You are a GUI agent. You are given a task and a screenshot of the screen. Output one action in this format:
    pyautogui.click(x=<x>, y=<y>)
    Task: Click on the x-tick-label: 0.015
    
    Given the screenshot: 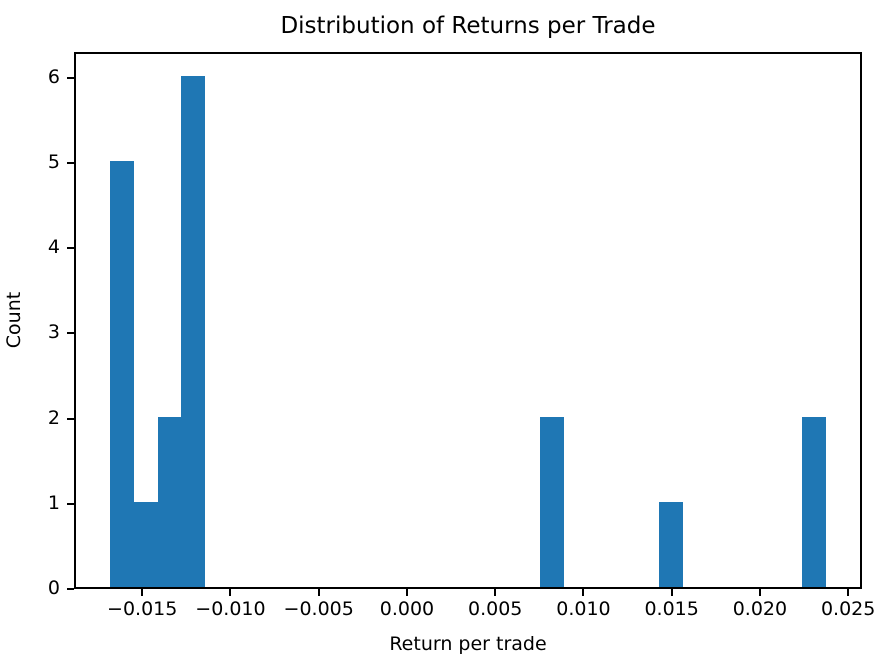 What is the action you would take?
    pyautogui.click(x=671, y=609)
    